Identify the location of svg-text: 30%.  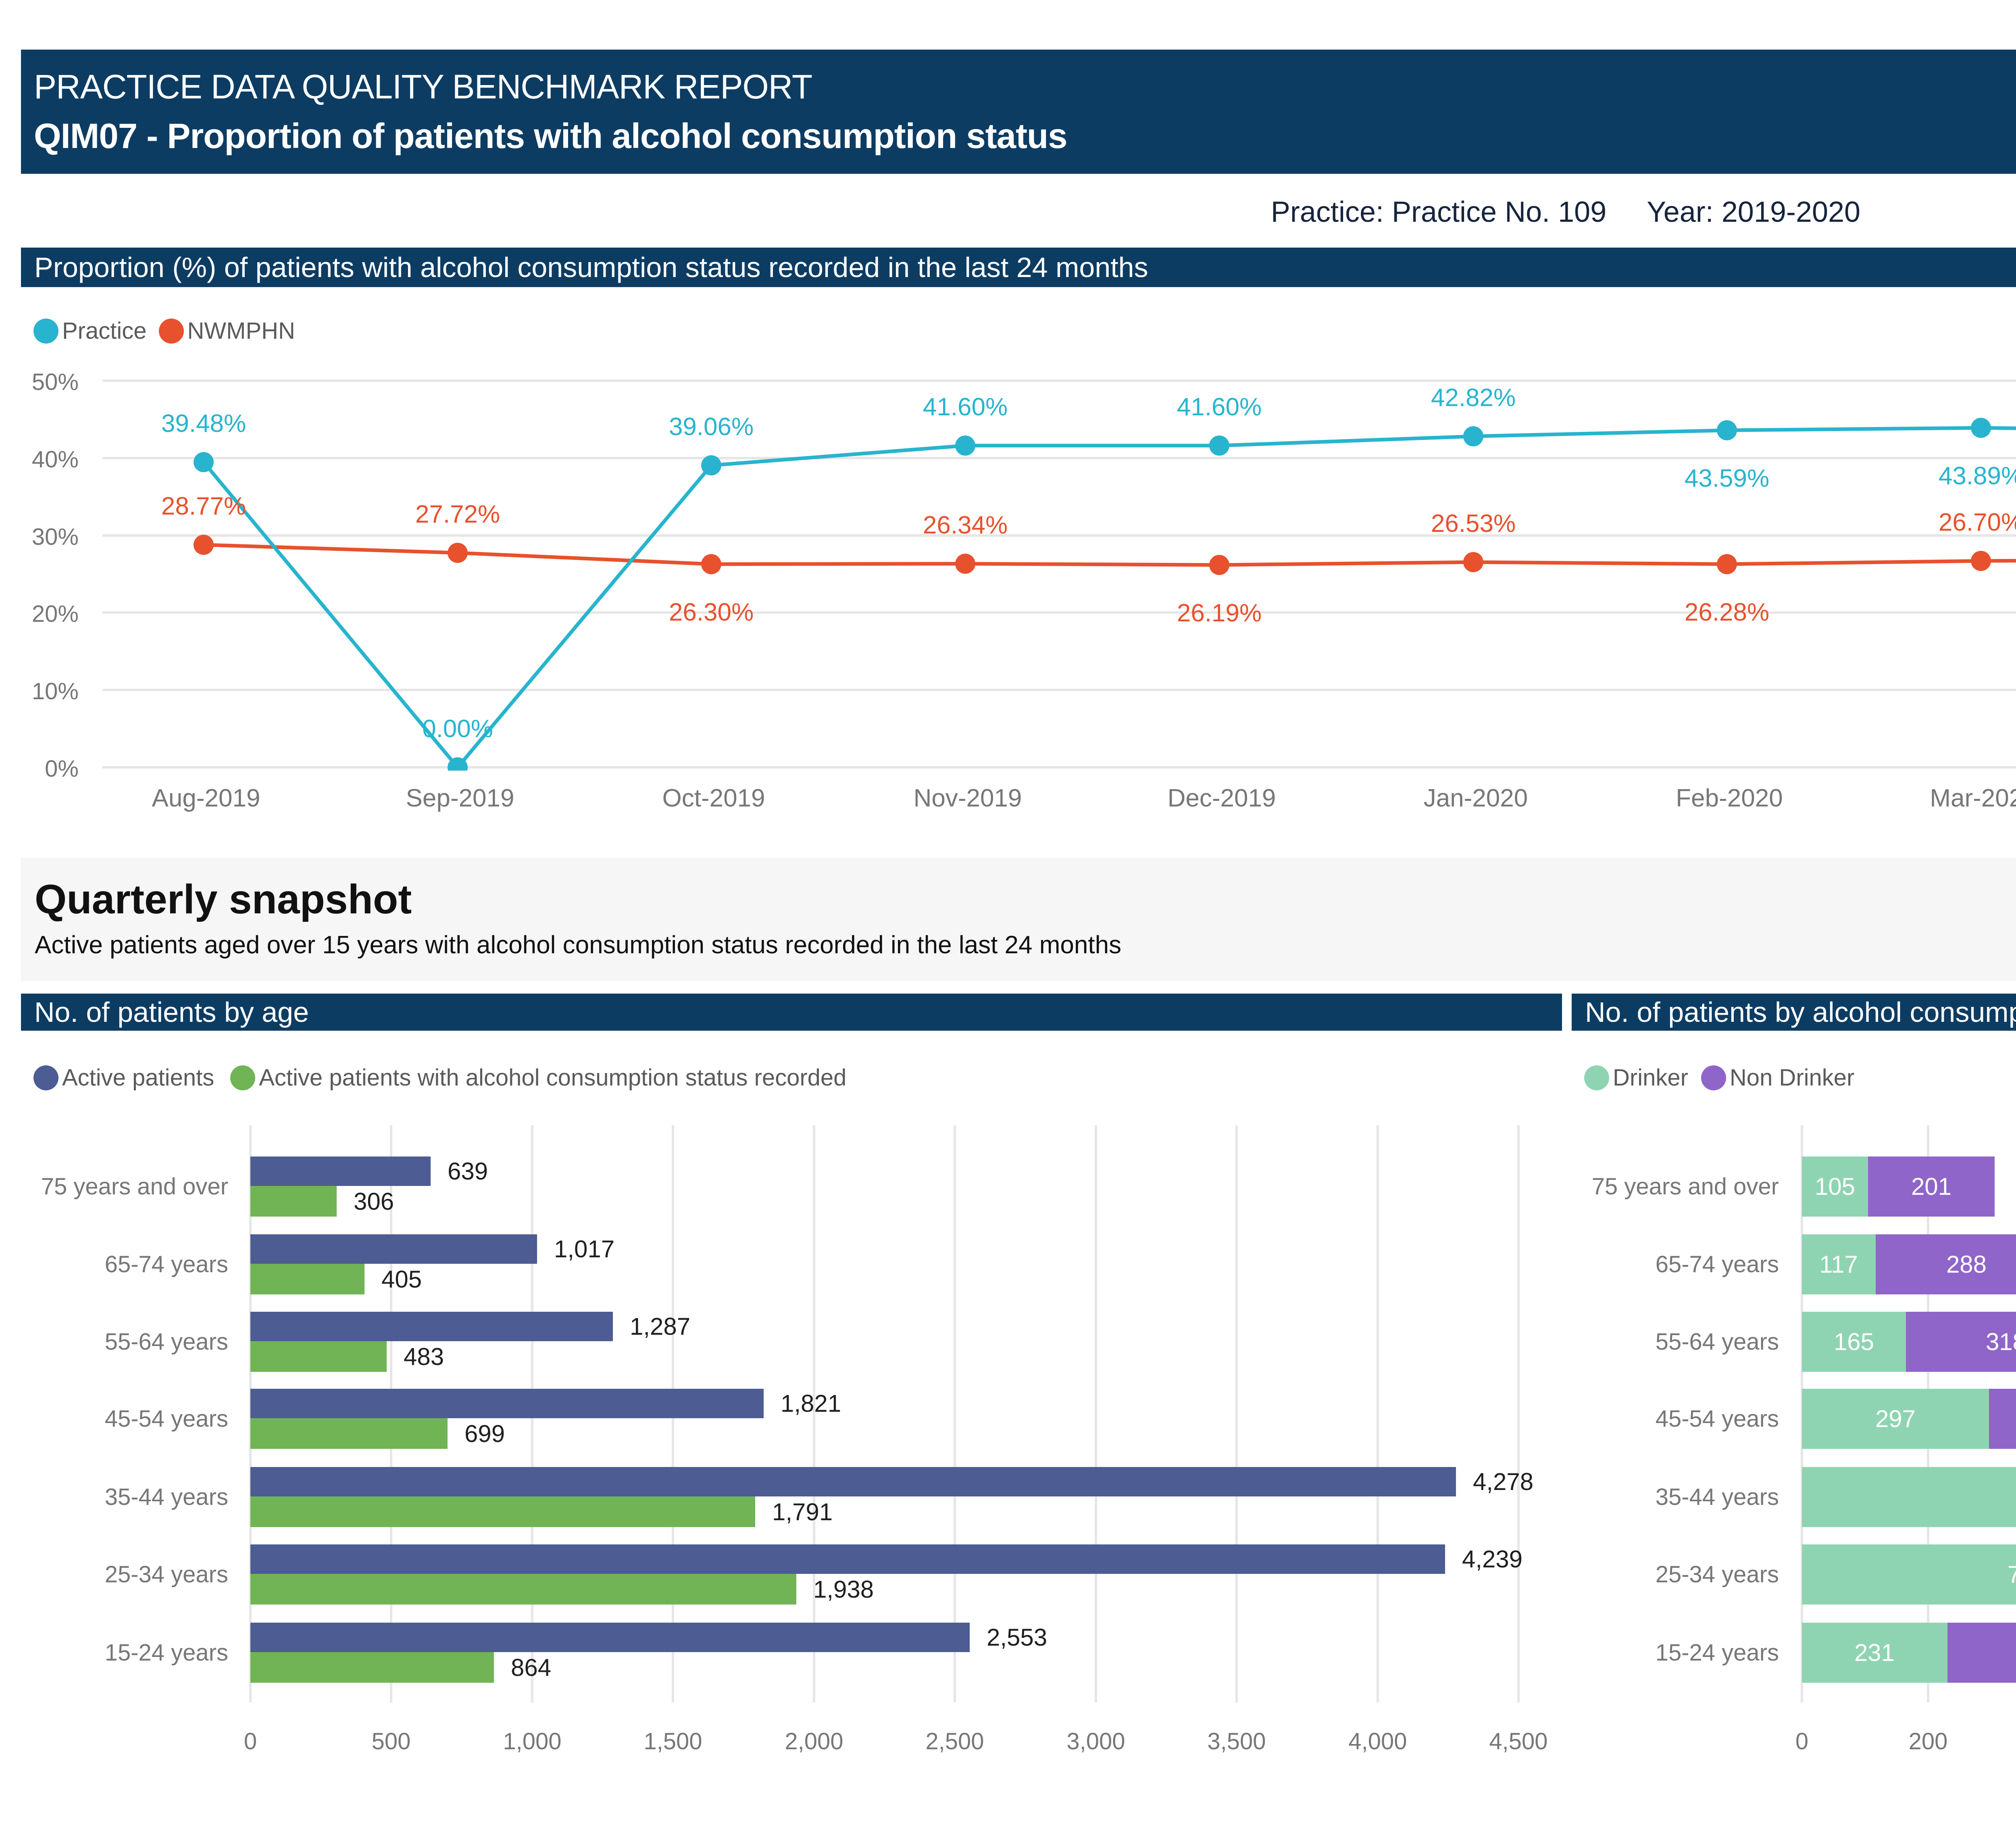
(55, 537).